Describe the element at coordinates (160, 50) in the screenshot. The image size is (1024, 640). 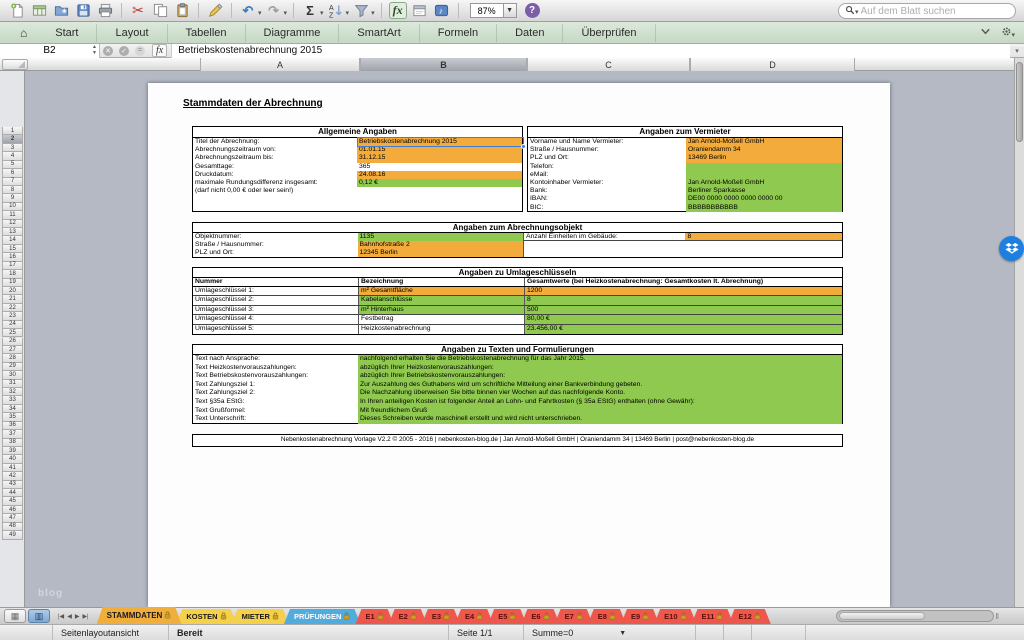
I see `insert-function-icon: fx` at that location.